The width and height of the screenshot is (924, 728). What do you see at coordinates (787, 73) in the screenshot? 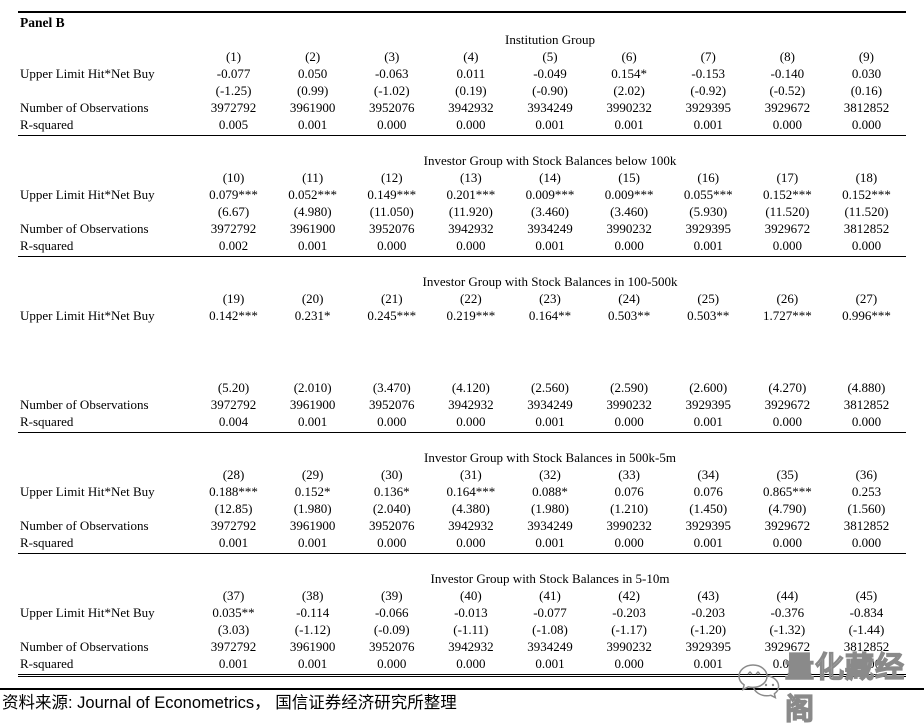
I see `coef-cell: -0.140` at bounding box center [787, 73].